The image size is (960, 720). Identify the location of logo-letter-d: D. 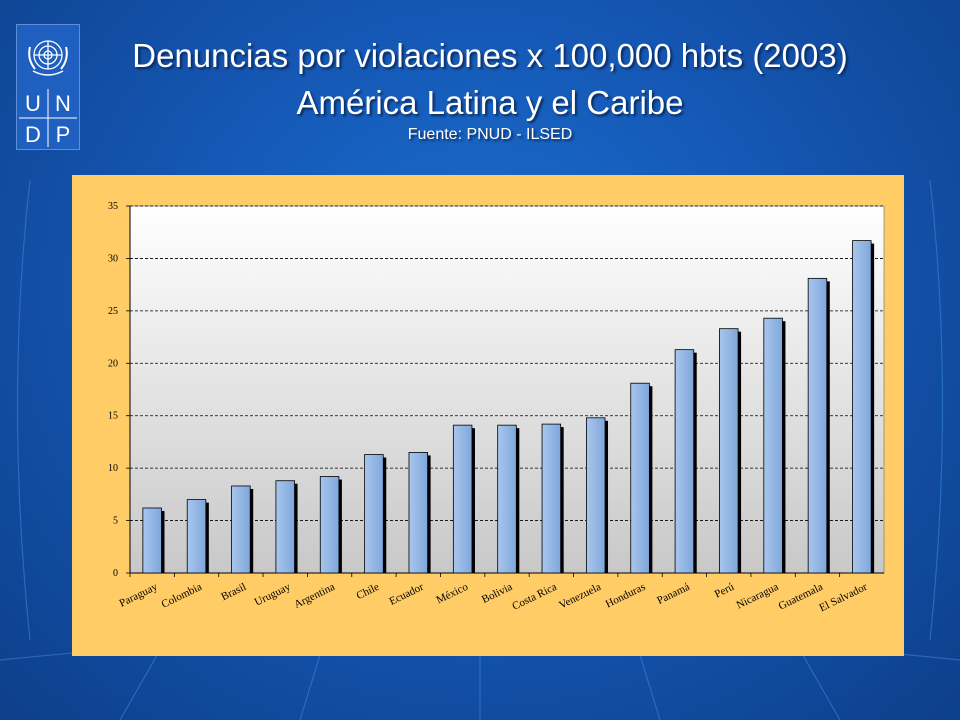
(33, 134).